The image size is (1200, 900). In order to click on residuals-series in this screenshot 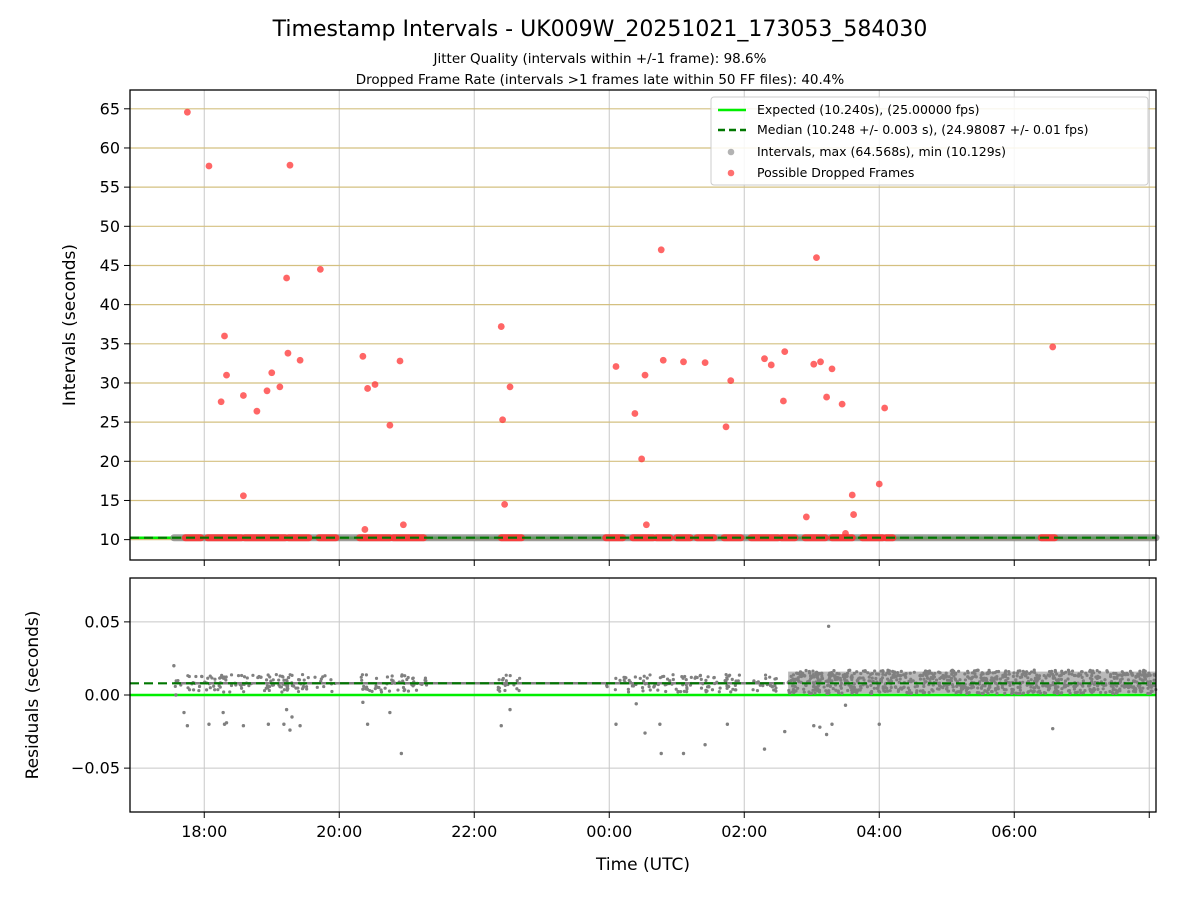, I will do `click(644, 690)`.